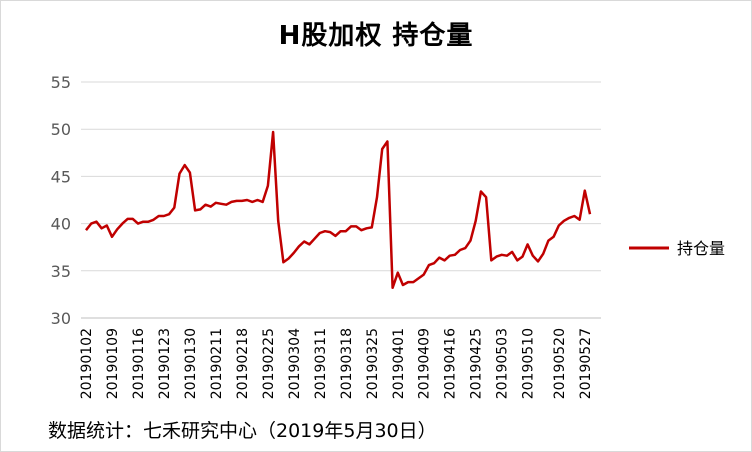 This screenshot has width=752, height=452. What do you see at coordinates (529, 363) in the screenshot?
I see `x-tick-label: 20190510` at bounding box center [529, 363].